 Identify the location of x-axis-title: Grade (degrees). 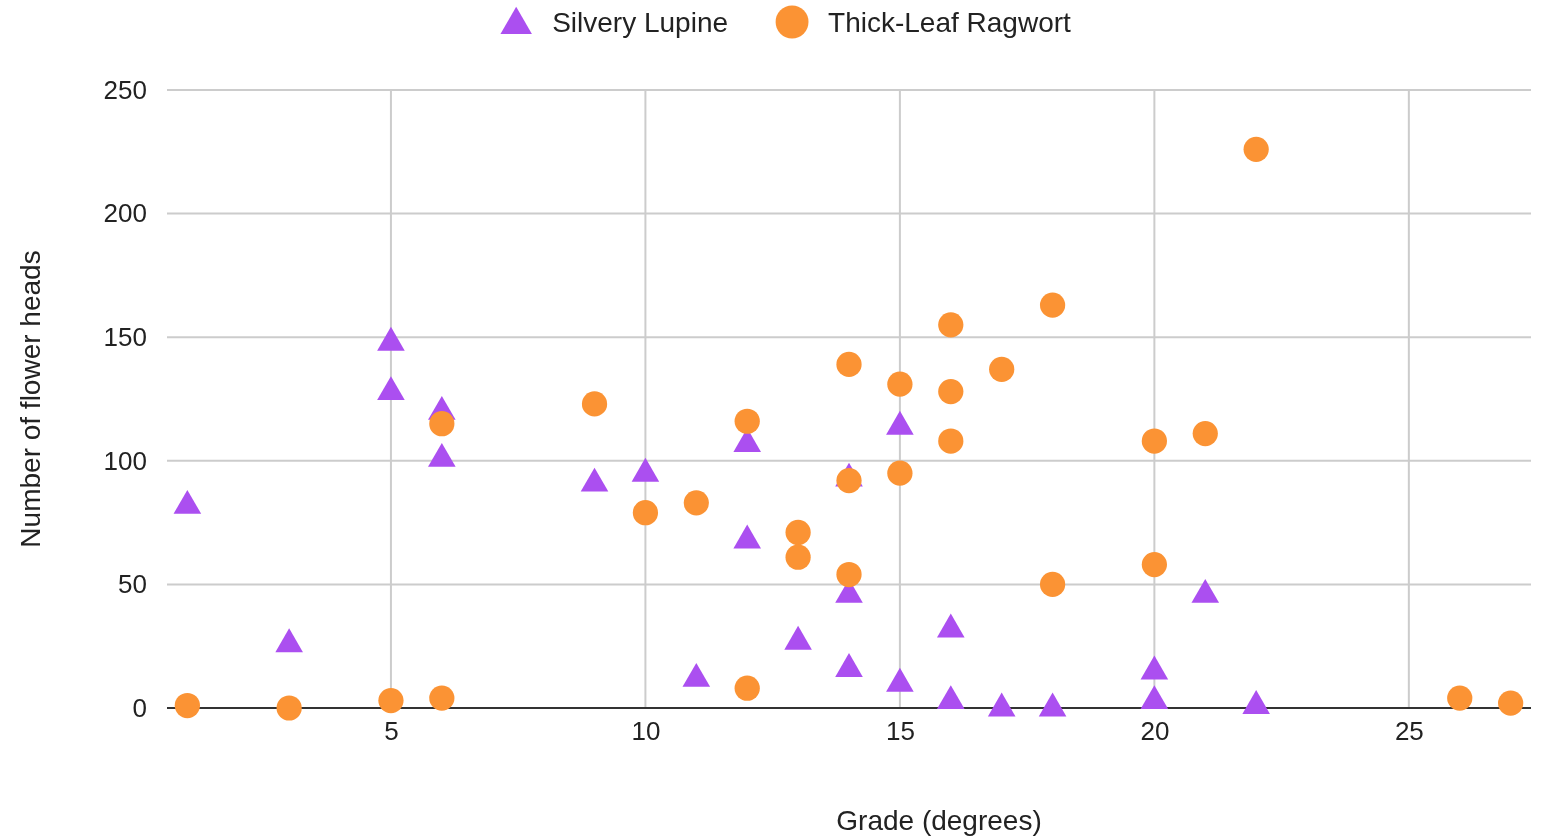
(939, 820).